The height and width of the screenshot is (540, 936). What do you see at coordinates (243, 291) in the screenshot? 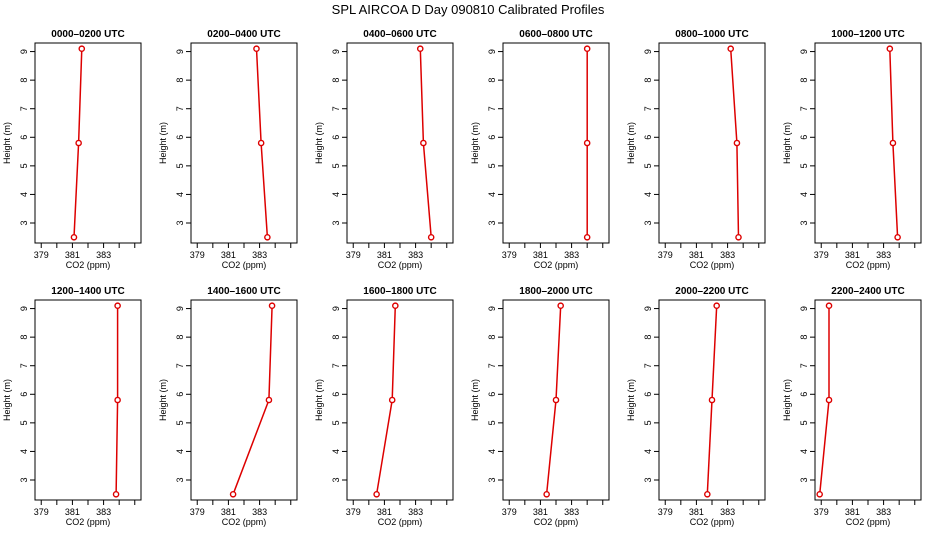
I see `panel-title: 1400–1600 UTC` at bounding box center [243, 291].